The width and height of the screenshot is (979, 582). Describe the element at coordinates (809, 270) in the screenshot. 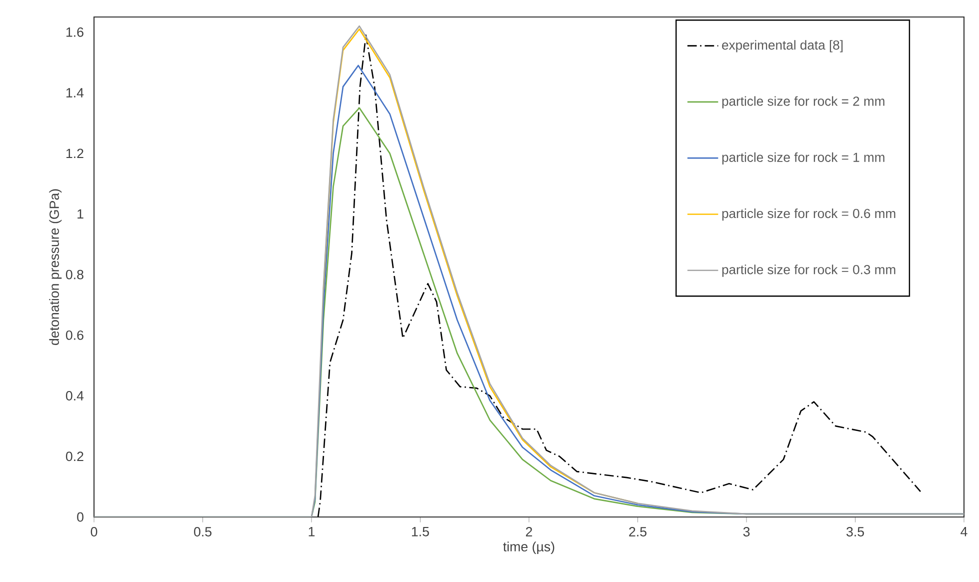

I see `legend-label: particle size for rock = 0.3 mm` at that location.